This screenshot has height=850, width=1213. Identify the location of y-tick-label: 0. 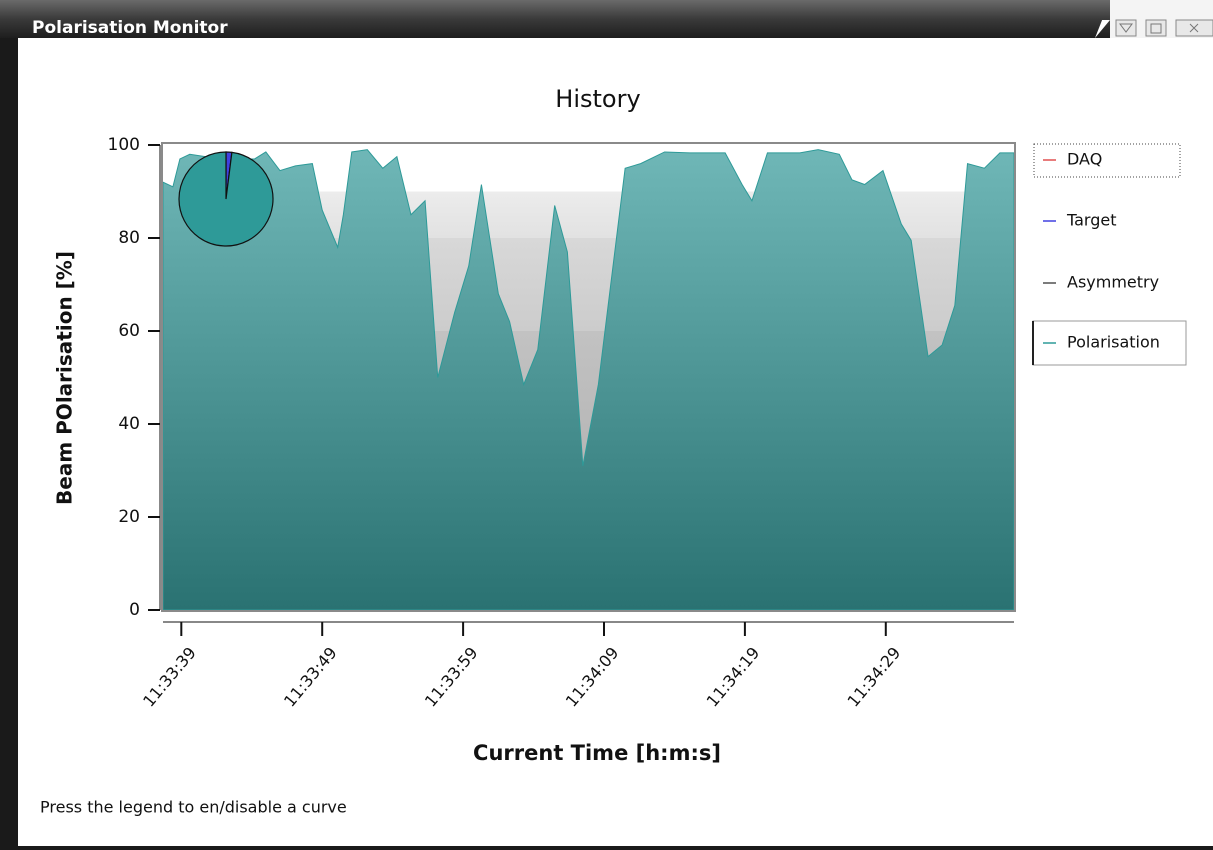
(134, 610).